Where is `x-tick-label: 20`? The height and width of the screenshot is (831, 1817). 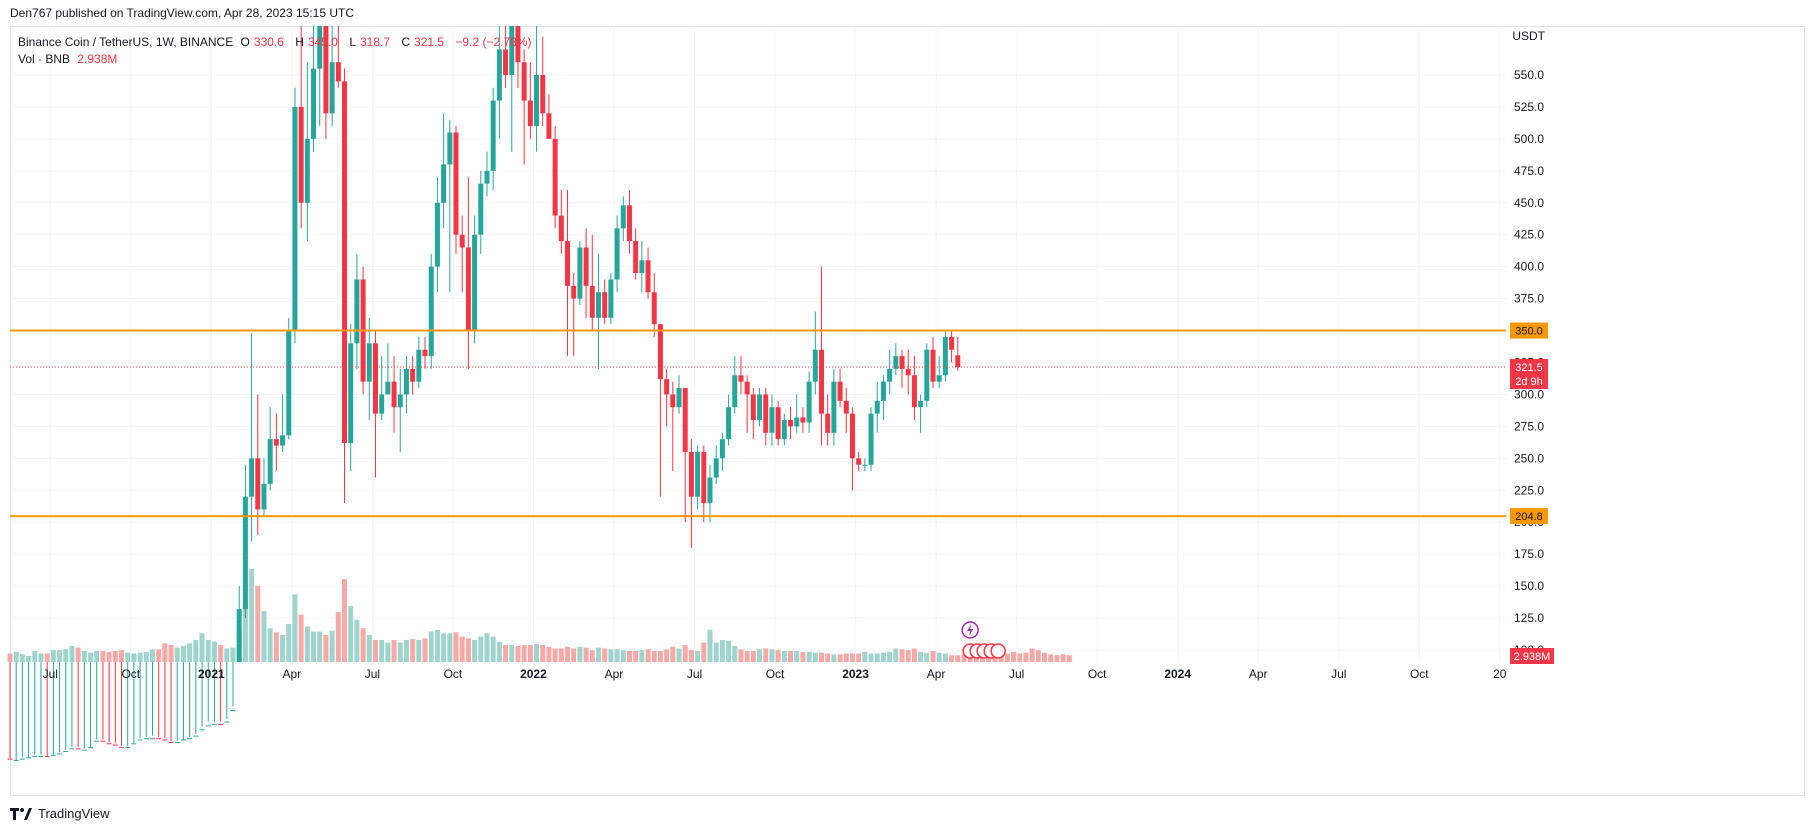 x-tick-label: 20 is located at coordinates (1500, 674).